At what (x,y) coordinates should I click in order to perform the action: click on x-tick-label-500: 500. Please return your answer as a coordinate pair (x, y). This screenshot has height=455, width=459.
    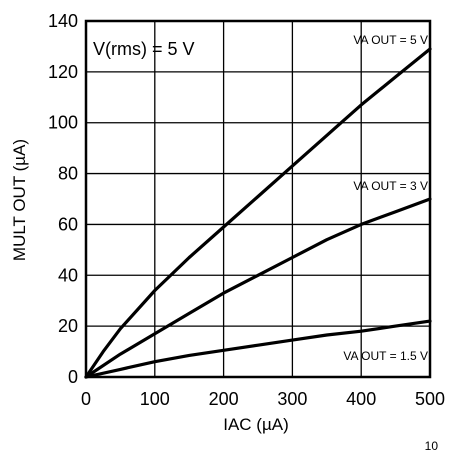
    Looking at the image, I should click on (430, 399).